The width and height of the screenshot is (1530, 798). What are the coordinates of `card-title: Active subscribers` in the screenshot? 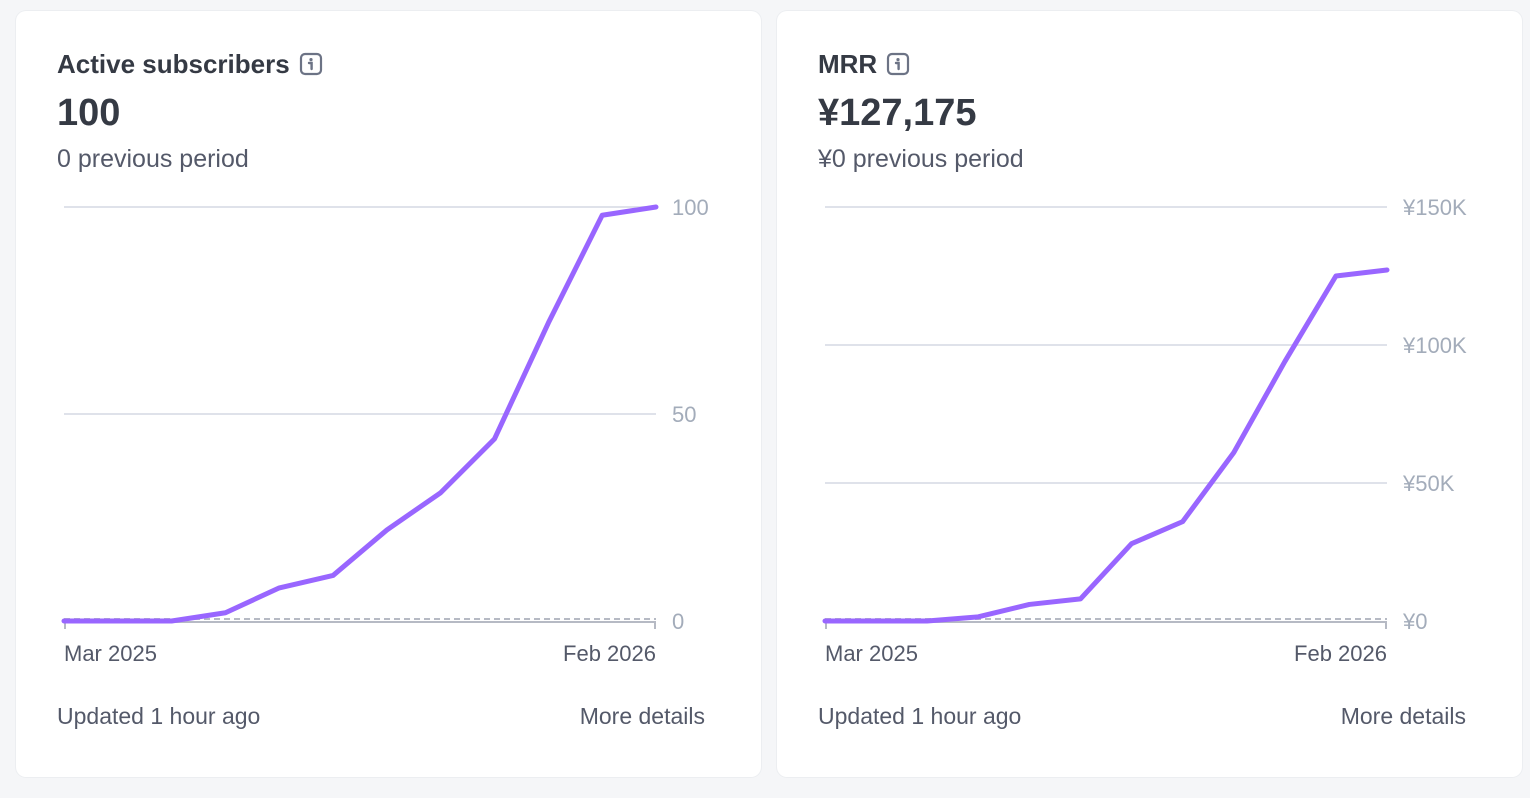 It's located at (173, 63).